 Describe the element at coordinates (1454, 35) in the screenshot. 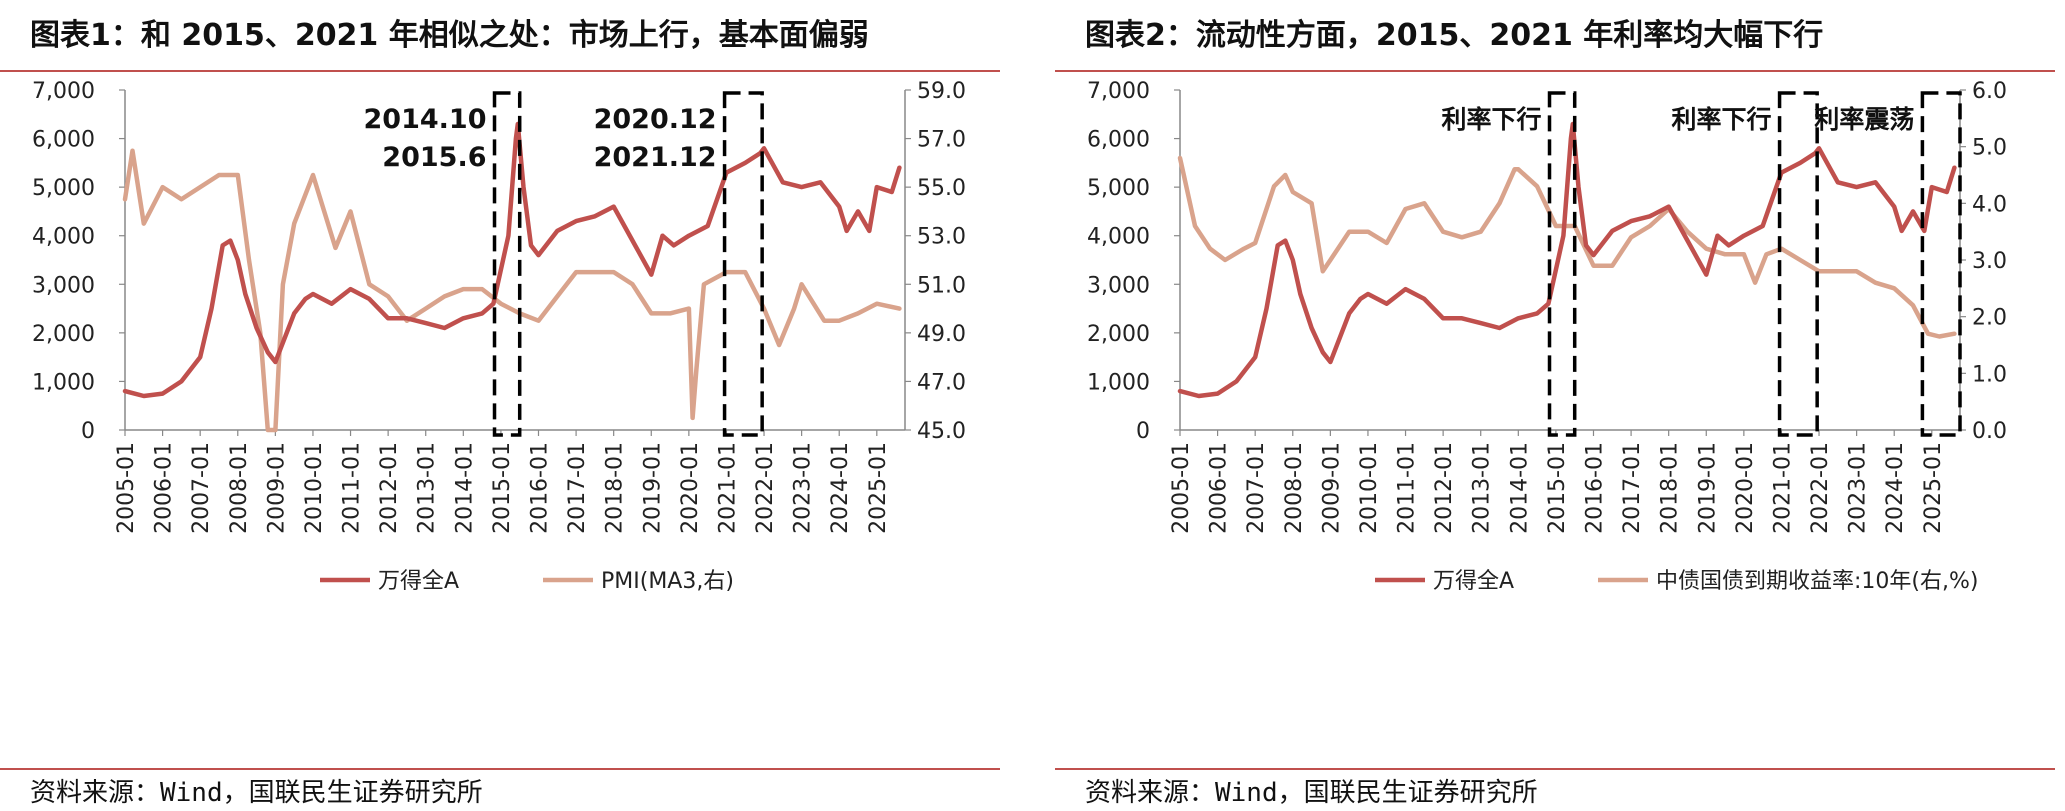

I see `chart-title: 图表2：流动性方面，2015、2021 年利率均大幅下行` at that location.